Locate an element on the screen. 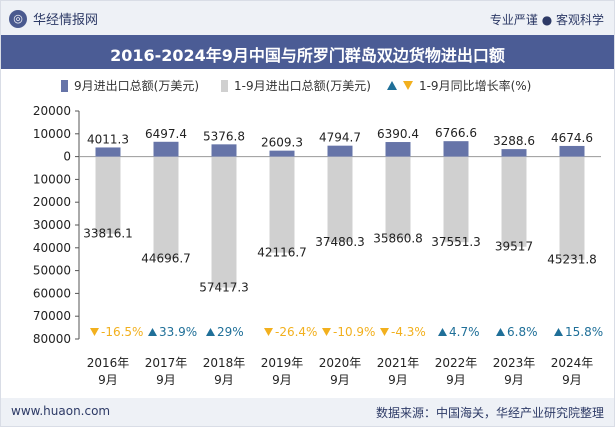 This screenshot has height=427, width=615. cumulative-data-label: 44696.7 is located at coordinates (166, 259).